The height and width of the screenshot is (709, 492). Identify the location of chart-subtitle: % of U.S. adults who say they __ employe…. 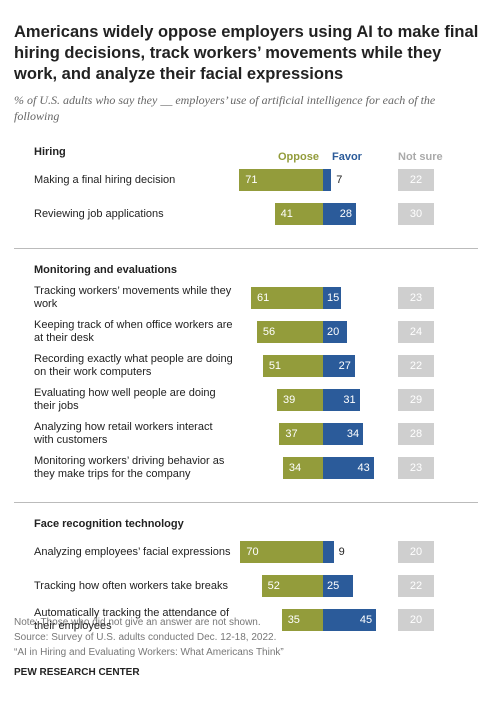
(225, 108).